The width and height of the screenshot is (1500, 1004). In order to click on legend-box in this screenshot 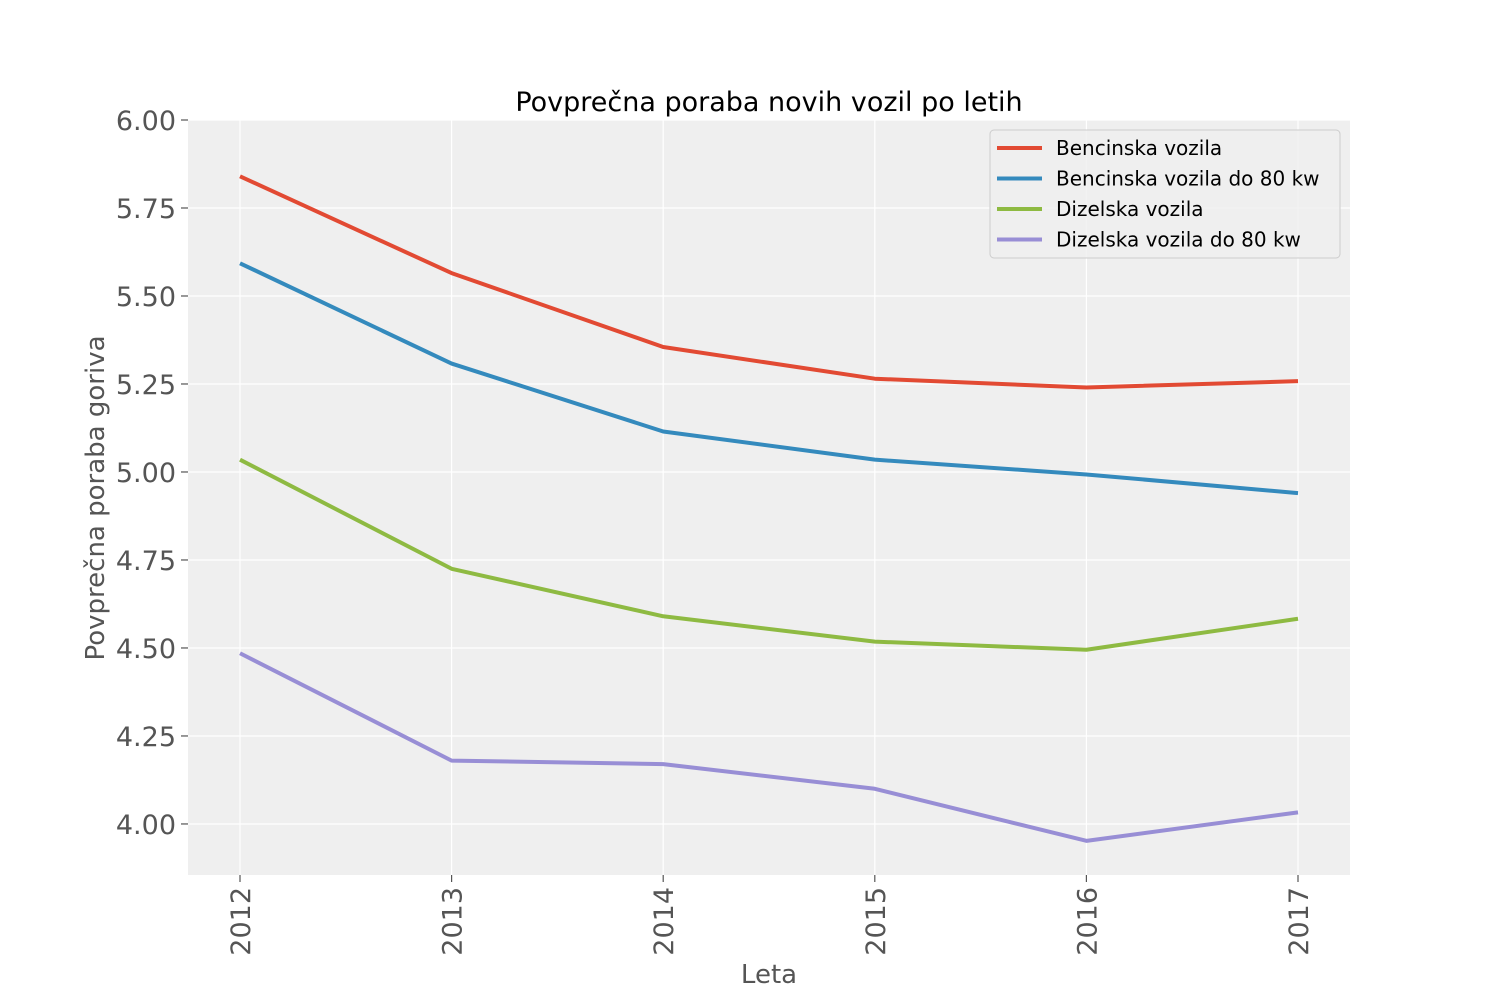, I will do `click(1165, 194)`.